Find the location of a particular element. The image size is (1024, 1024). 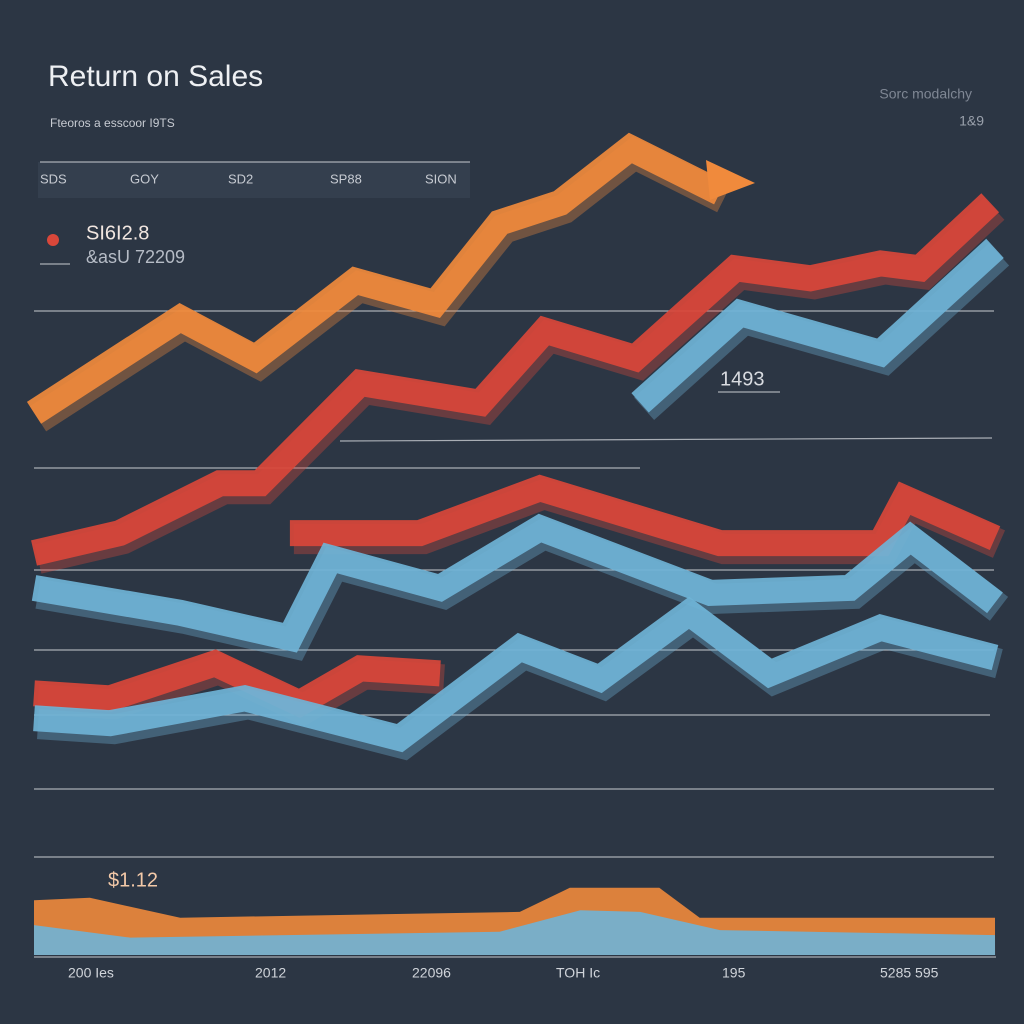

x-tick-label: 5285 595 is located at coordinates (909, 973).